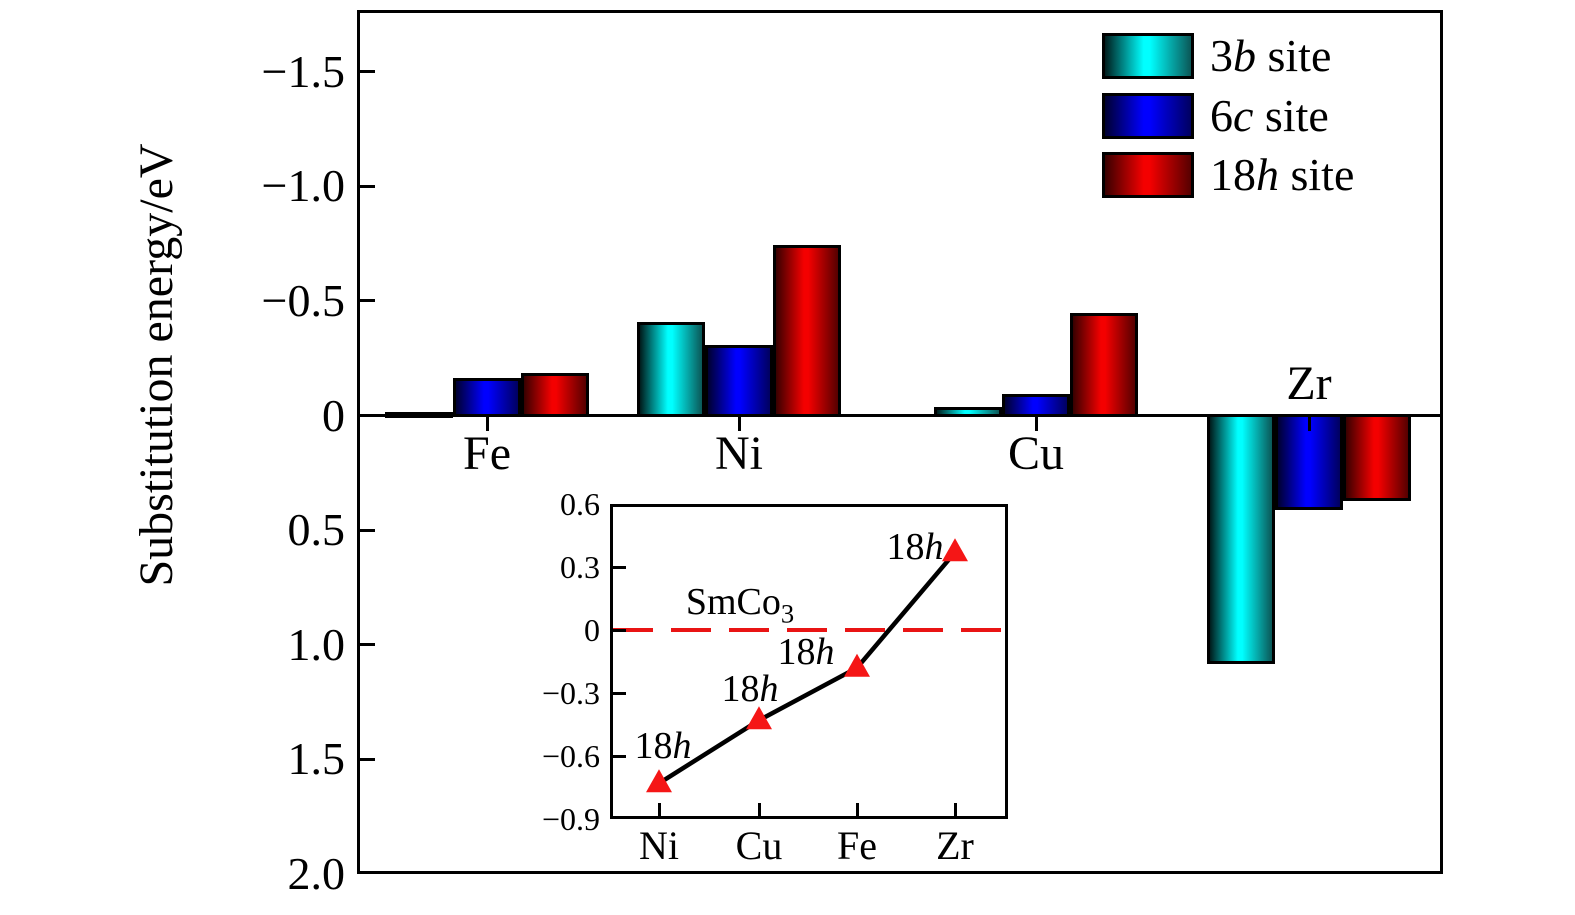  Describe the element at coordinates (333, 415) in the screenshot. I see `y-axis-tick-label: 0` at that location.